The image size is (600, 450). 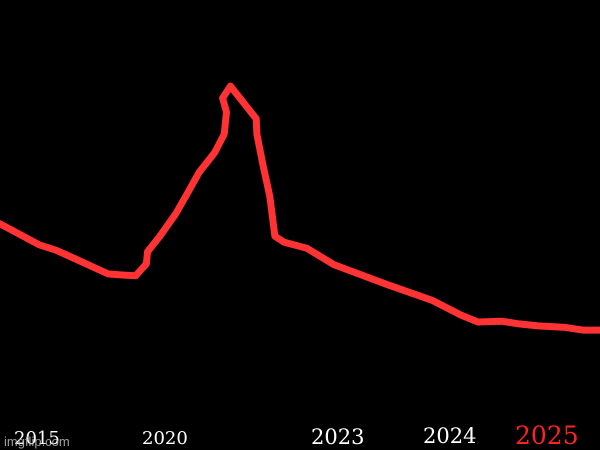 I want to click on watermark-text: imgflip.com, so click(x=37, y=441).